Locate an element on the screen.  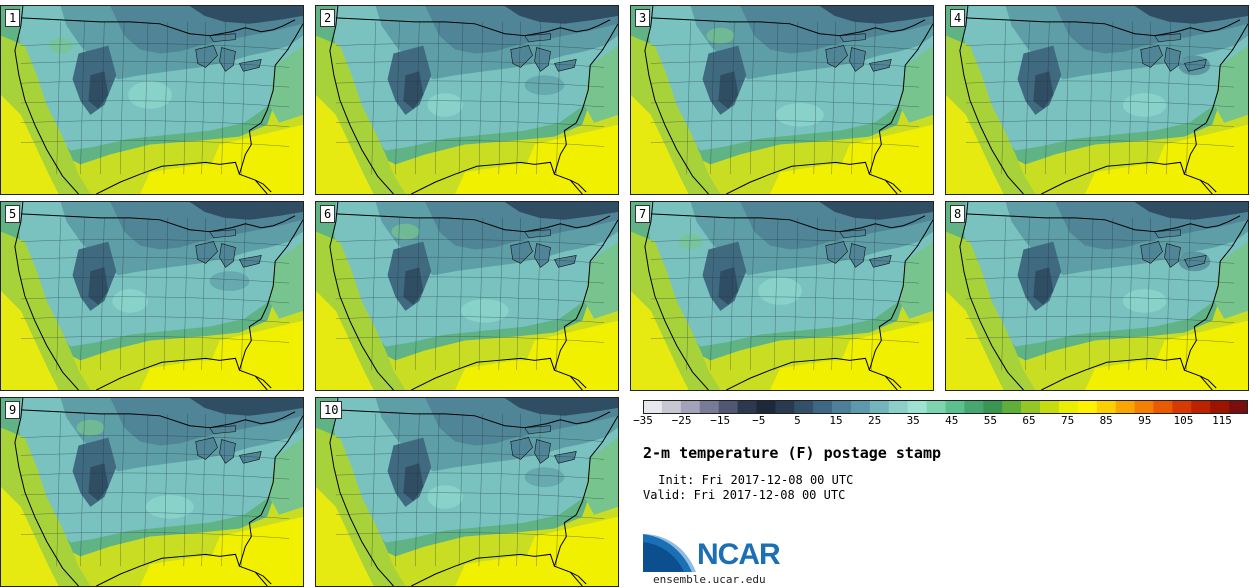
member-number-label: 10 is located at coordinates (331, 410).